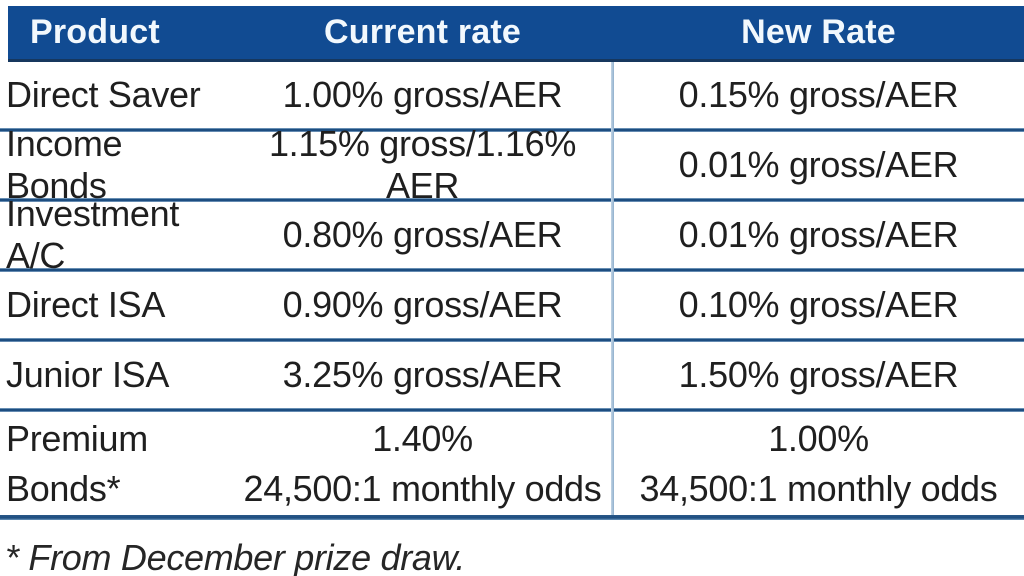  What do you see at coordinates (422, 488) in the screenshot?
I see `premium-current-odds: 24,500:1 monthly odds` at bounding box center [422, 488].